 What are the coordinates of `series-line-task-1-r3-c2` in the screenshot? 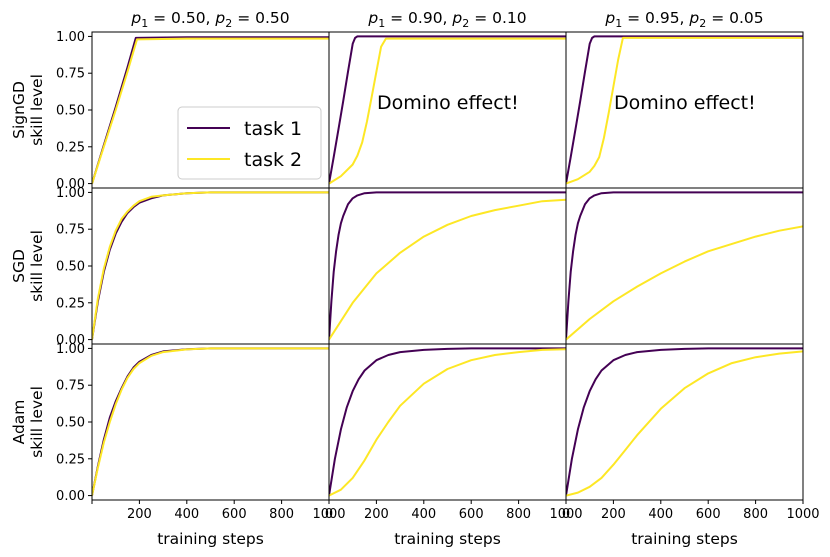 It's located at (447, 421).